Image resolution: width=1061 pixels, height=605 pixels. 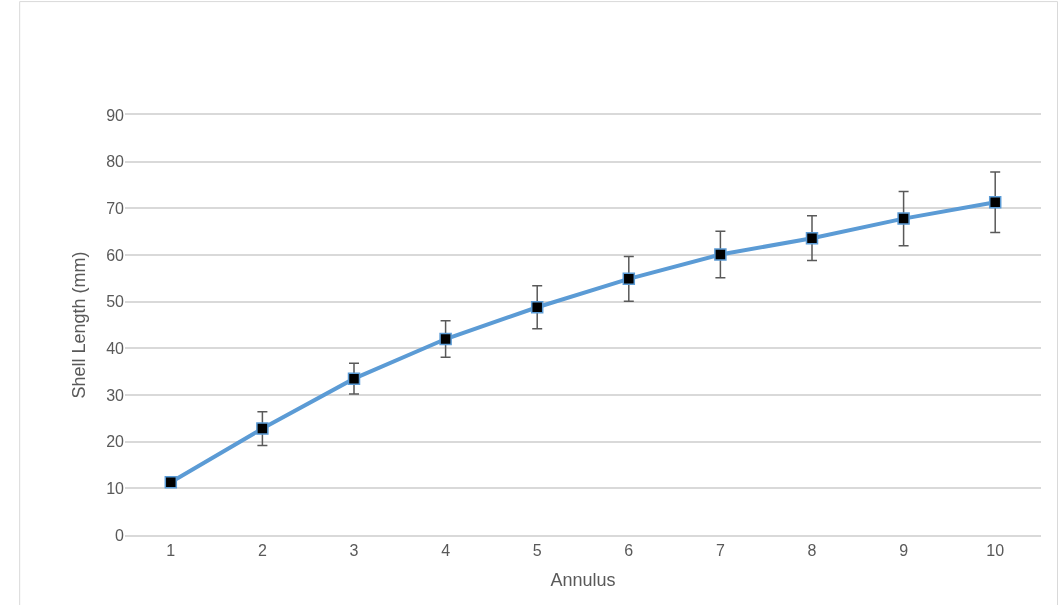 I want to click on y-tick-label: 0, so click(x=120, y=535).